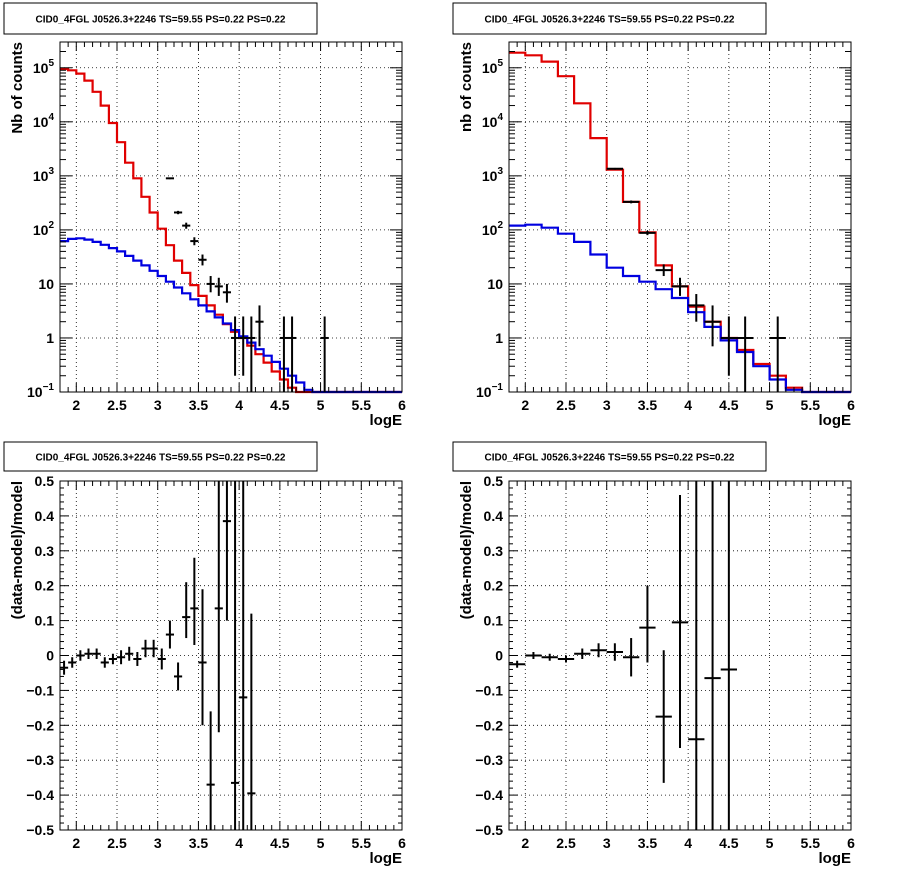 The image size is (898, 875). Describe the element at coordinates (493, 121) in the screenshot. I see `y-tick-label: 10⁴` at that location.